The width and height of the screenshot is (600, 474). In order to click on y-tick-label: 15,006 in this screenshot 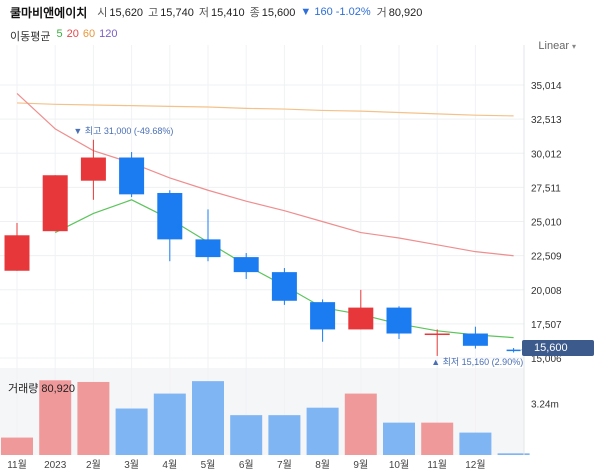, I will do `click(546, 359)`.